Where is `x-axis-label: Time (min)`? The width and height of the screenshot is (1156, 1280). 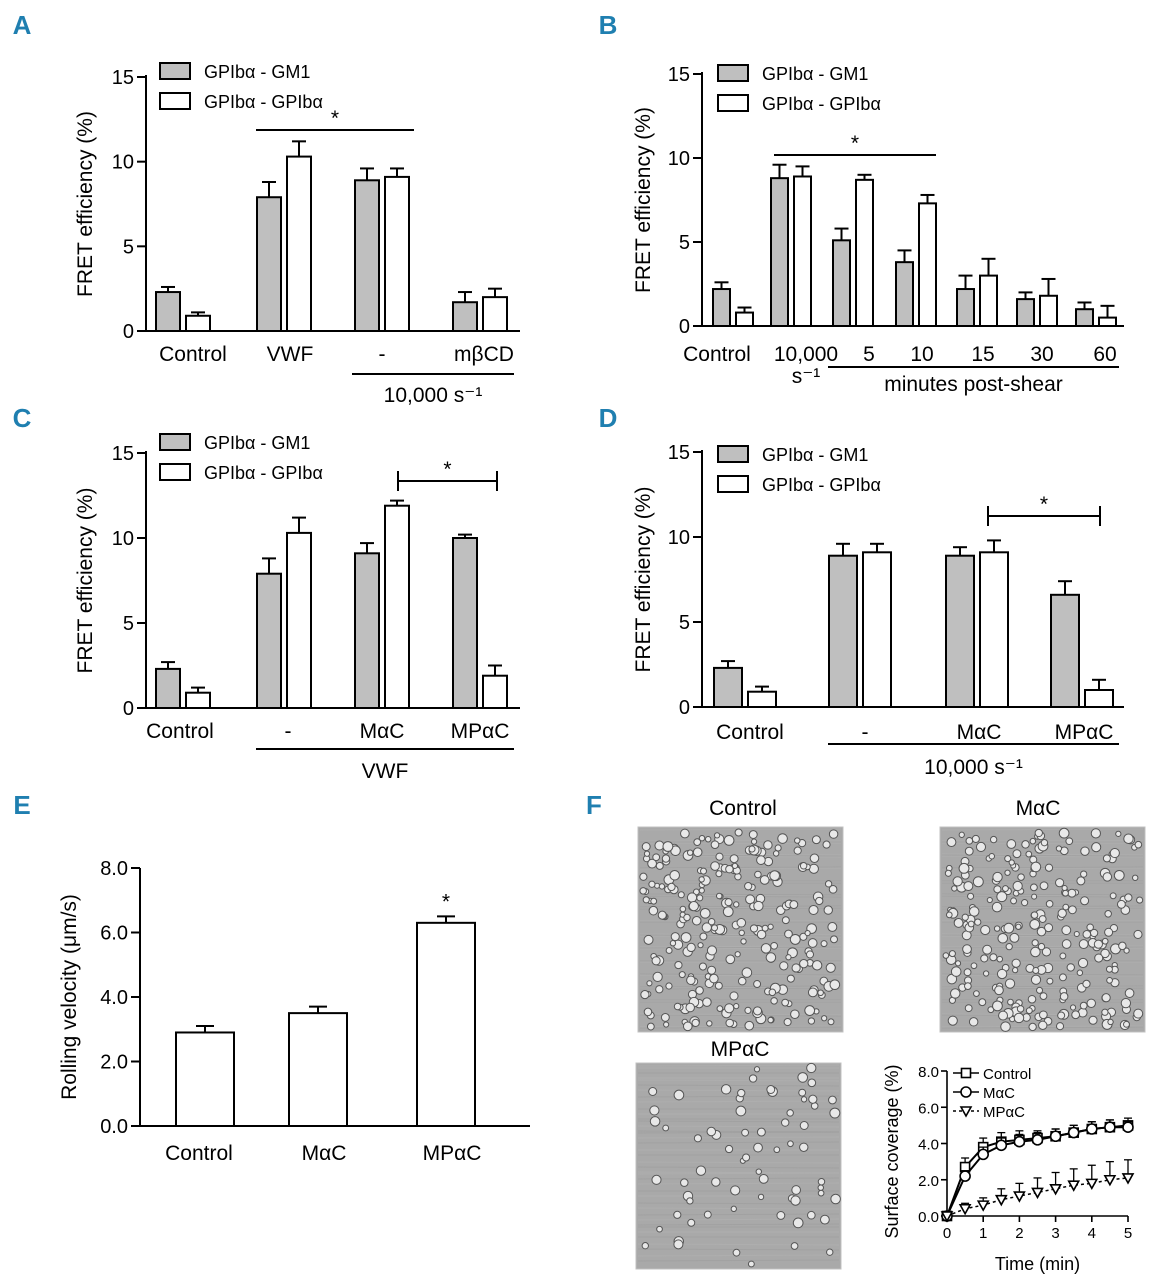 x-axis-label: Time (min) is located at coordinates (1037, 1264).